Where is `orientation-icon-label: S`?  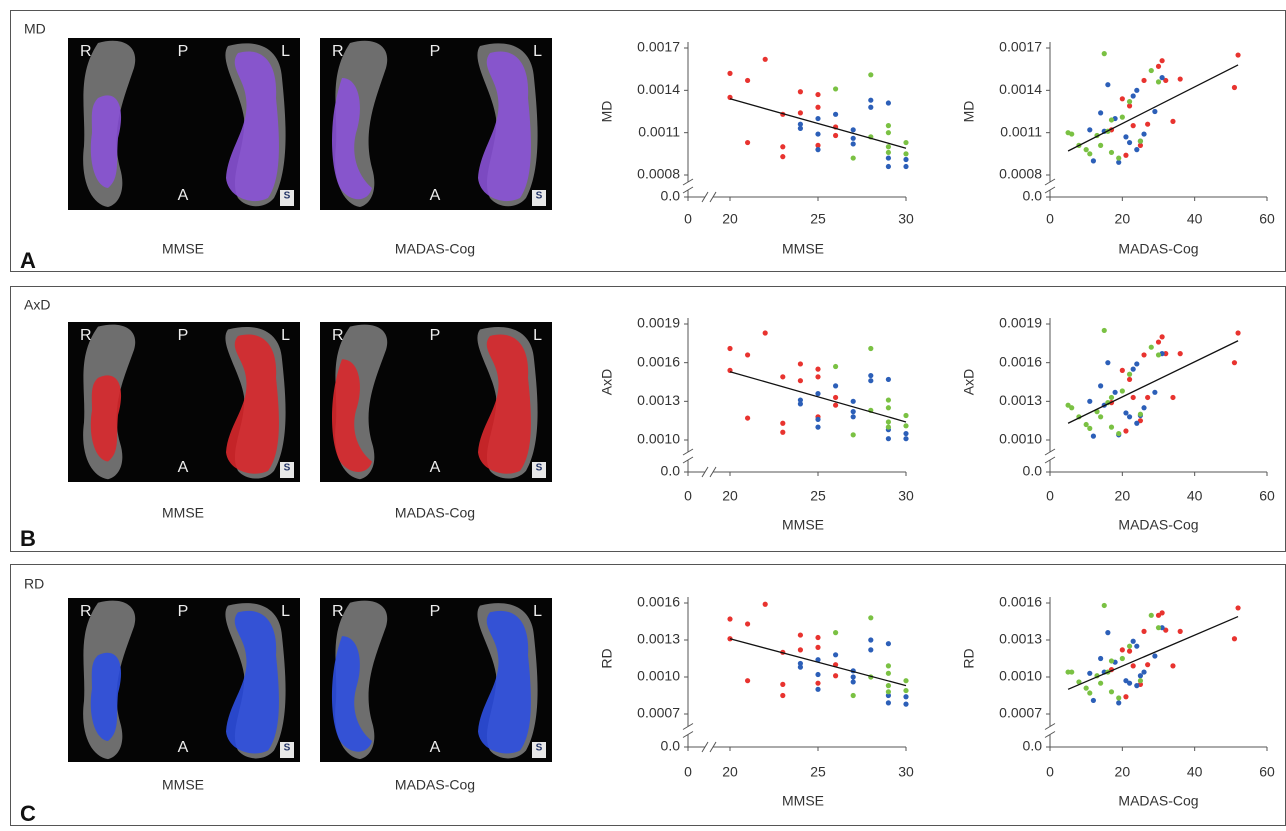
orientation-icon-label: S is located at coordinates (287, 748).